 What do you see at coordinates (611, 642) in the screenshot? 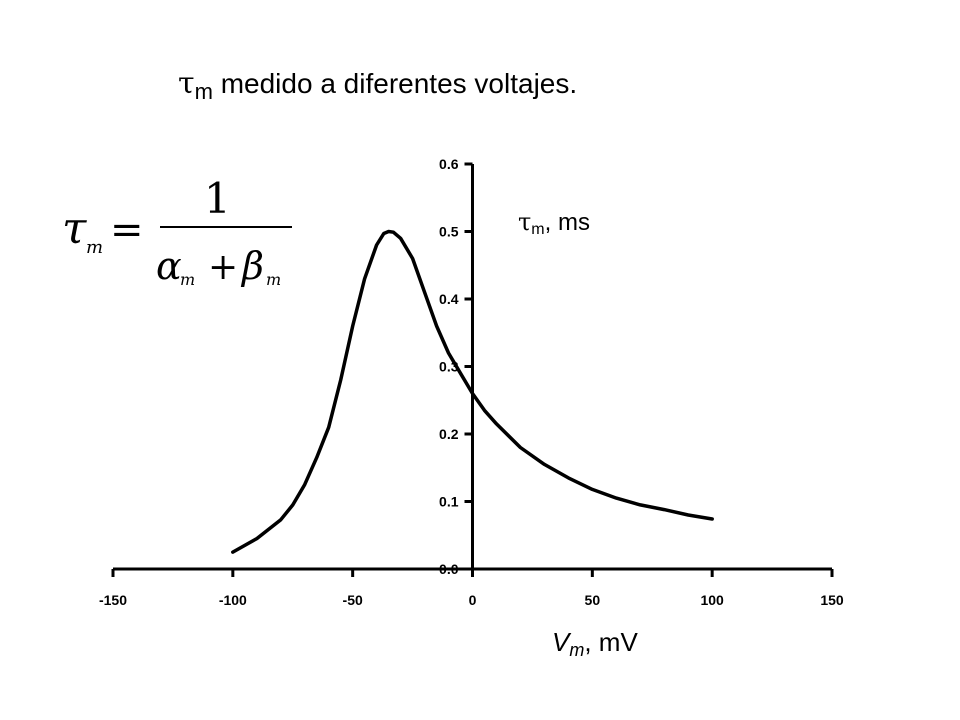
I see `xlabel-text: , mV` at bounding box center [611, 642].